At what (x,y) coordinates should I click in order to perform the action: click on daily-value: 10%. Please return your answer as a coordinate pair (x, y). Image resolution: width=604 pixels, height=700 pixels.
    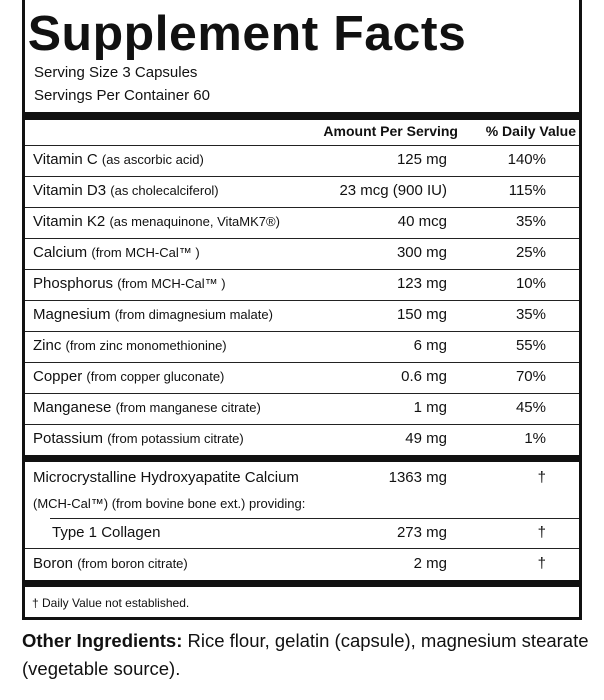
    Looking at the image, I should click on (530, 283).